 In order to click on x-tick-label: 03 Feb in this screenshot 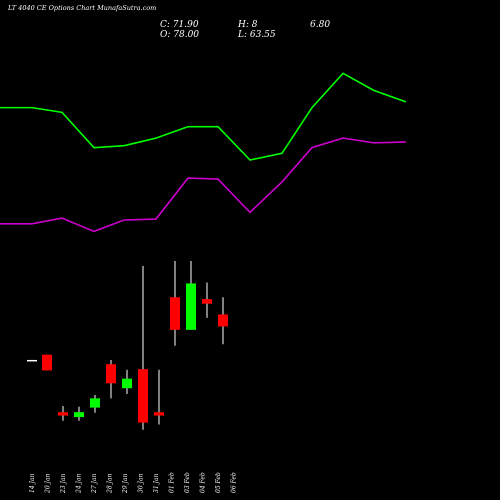, I will do `click(187, 482)`.